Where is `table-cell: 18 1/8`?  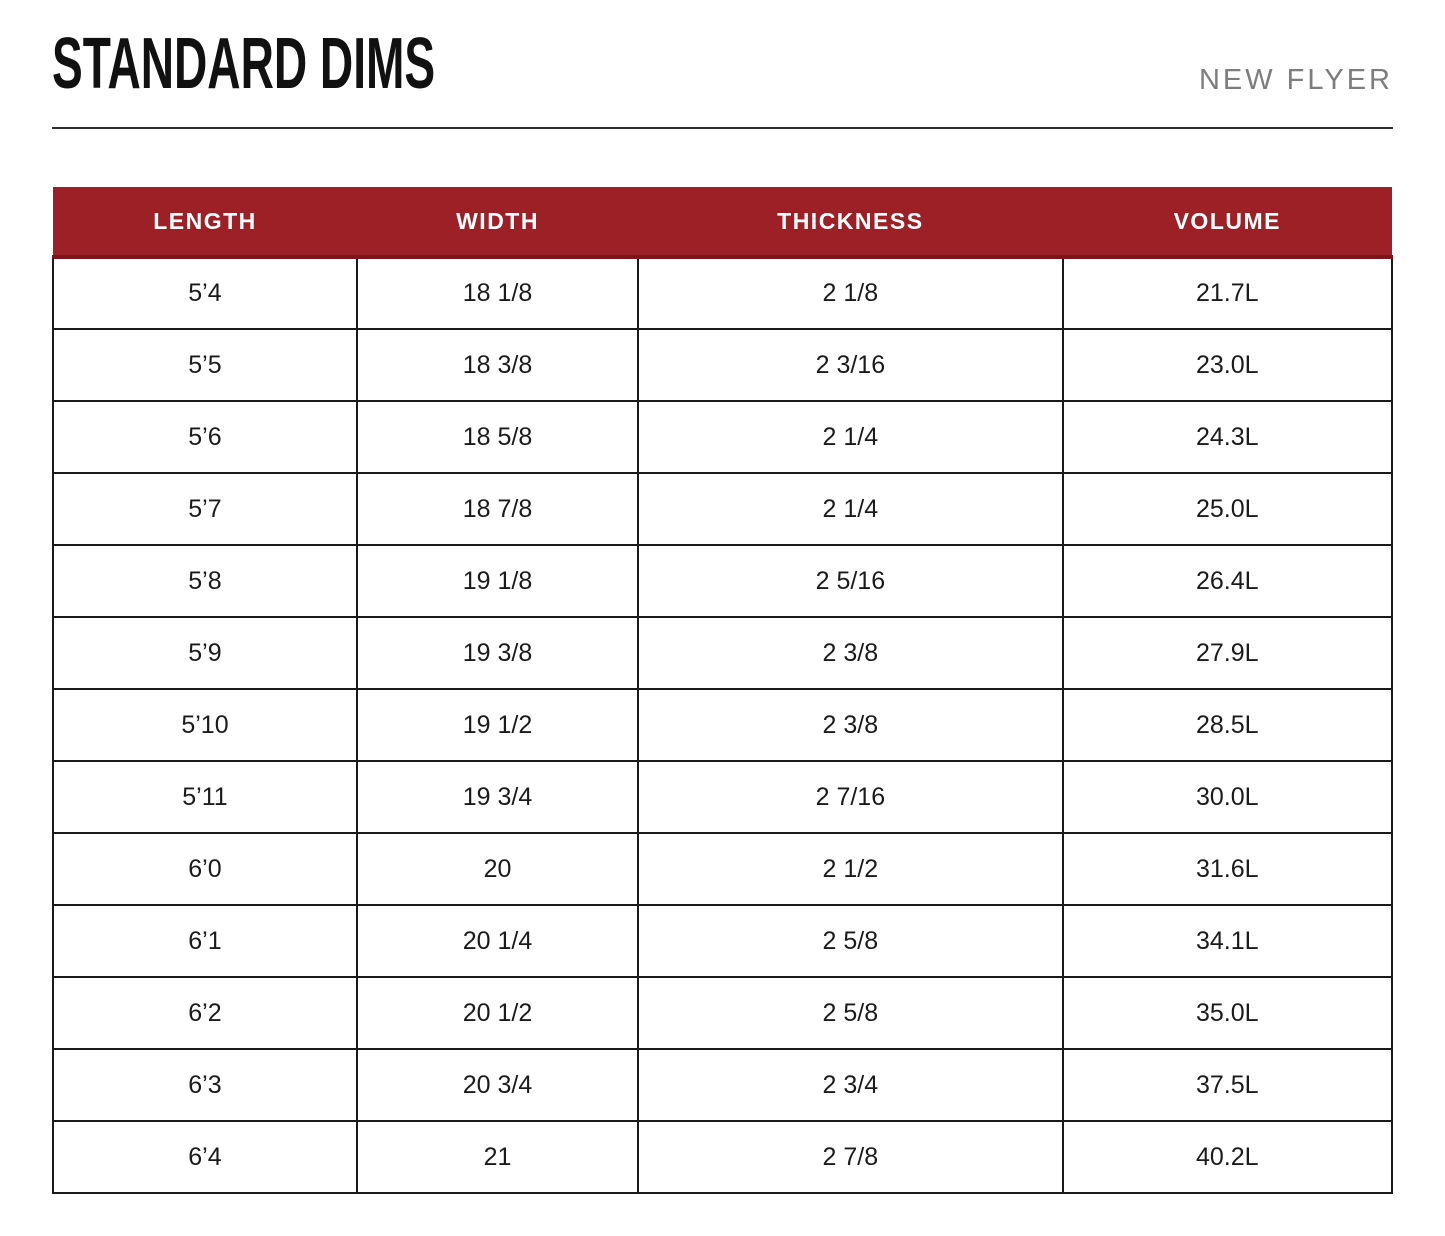 table-cell: 18 1/8 is located at coordinates (497, 293).